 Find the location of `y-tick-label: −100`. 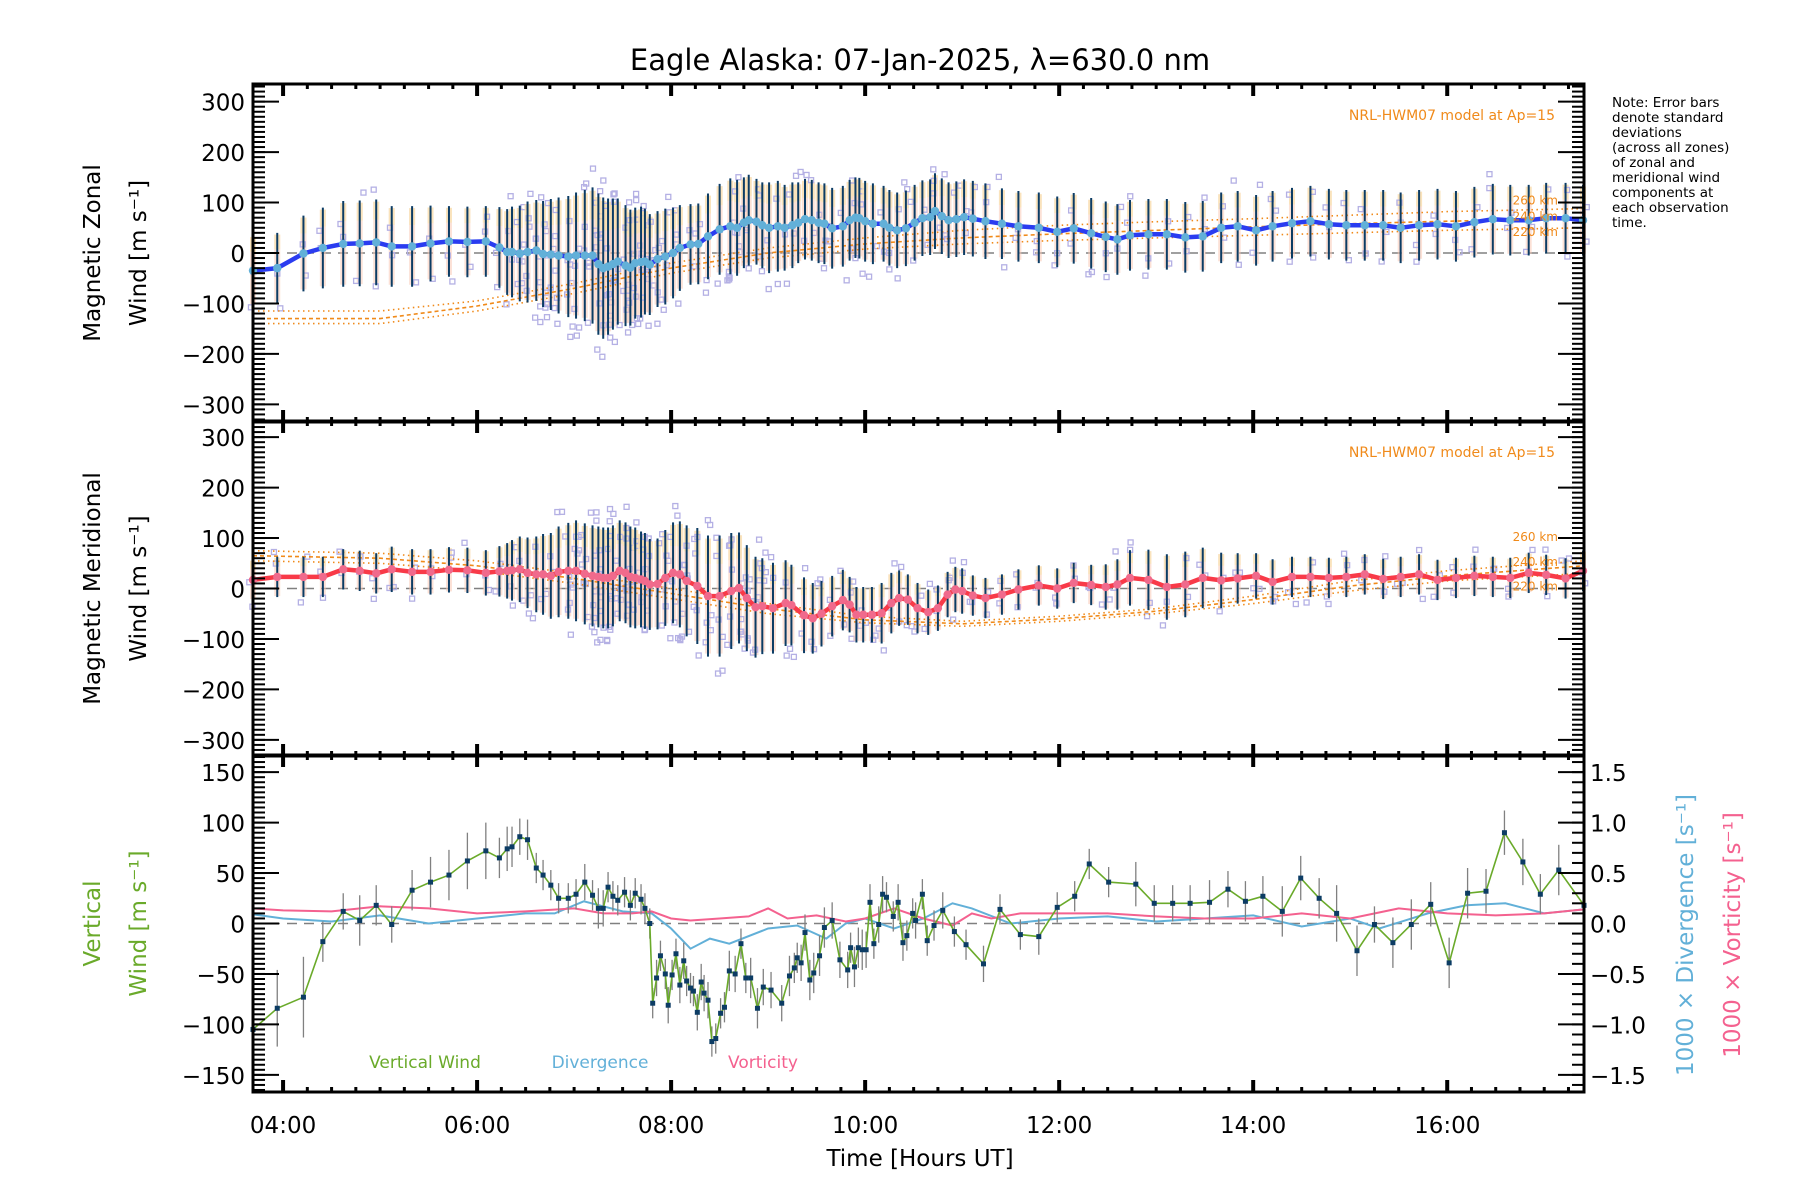

y-tick-label: −100 is located at coordinates (213, 1026).